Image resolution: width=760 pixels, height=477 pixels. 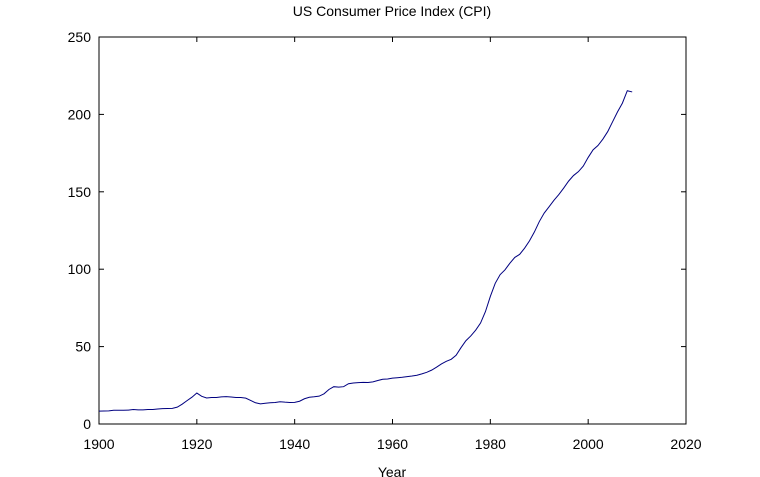 What do you see at coordinates (685, 444) in the screenshot?
I see `x-tick-label: 2020` at bounding box center [685, 444].